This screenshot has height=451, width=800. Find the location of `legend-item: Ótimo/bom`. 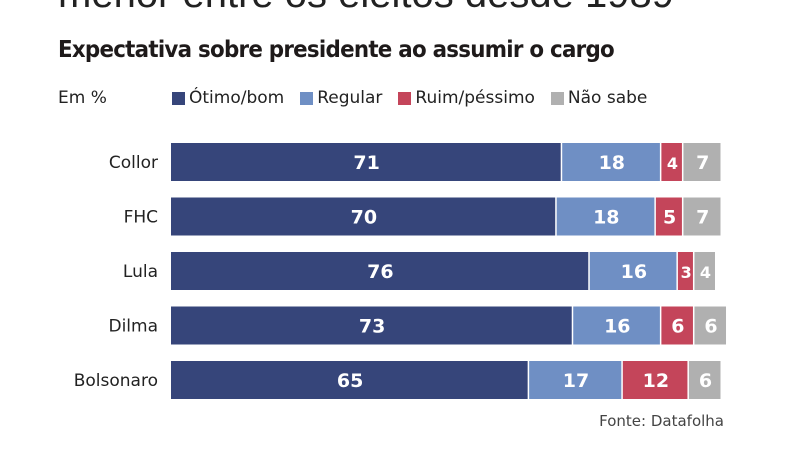

legend-item: Ótimo/bom is located at coordinates (228, 98).